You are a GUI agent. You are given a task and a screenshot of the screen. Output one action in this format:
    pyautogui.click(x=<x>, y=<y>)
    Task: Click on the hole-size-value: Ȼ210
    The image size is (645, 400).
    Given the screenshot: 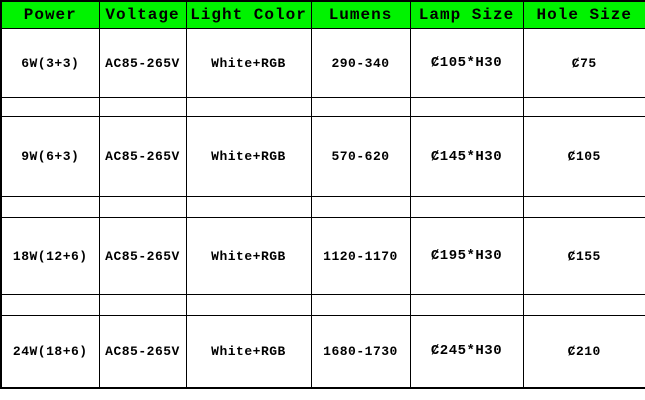 What is the action you would take?
    pyautogui.click(x=583, y=351)
    